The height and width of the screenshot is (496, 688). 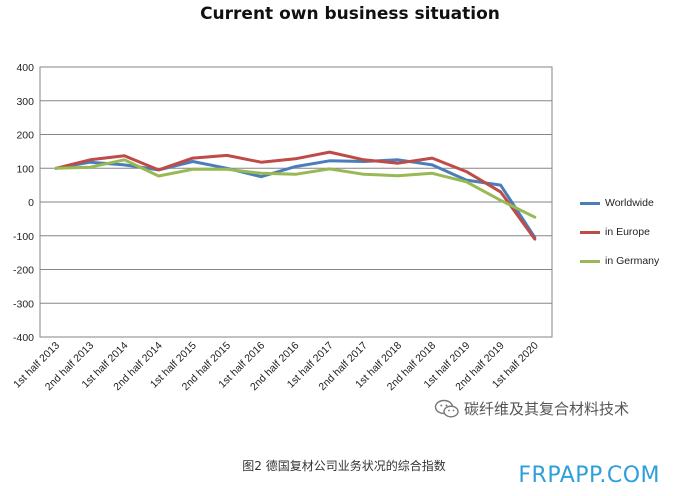 What do you see at coordinates (23, 338) in the screenshot?
I see `y-tick-label: -400` at bounding box center [23, 338].